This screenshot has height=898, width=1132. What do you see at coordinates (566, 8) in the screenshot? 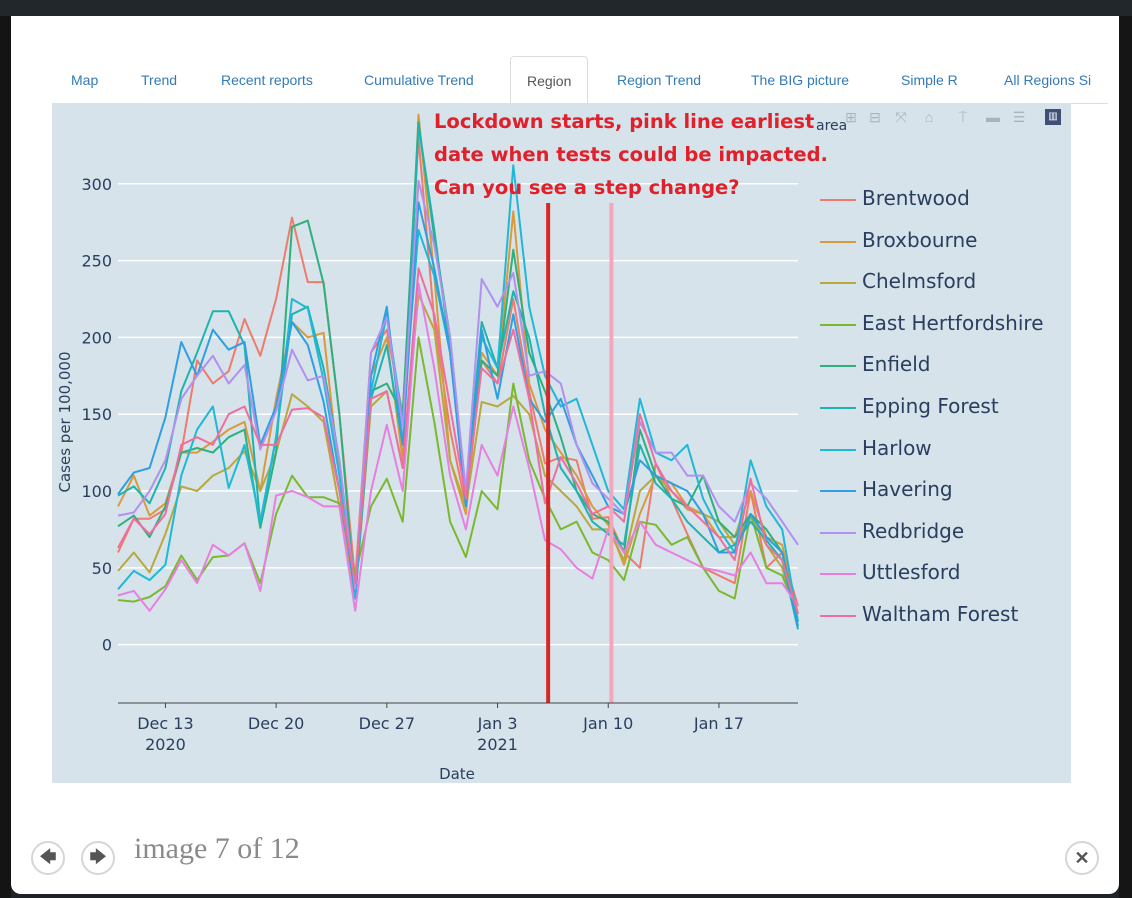
I see `browser-top-bar` at bounding box center [566, 8].